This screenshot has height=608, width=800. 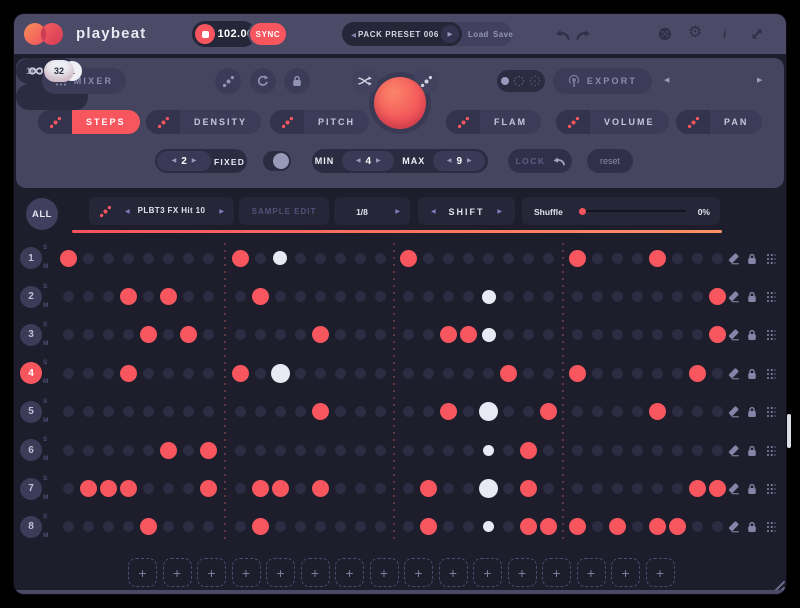 What do you see at coordinates (105, 211) in the screenshot?
I see `randomize-sample-icon` at bounding box center [105, 211].